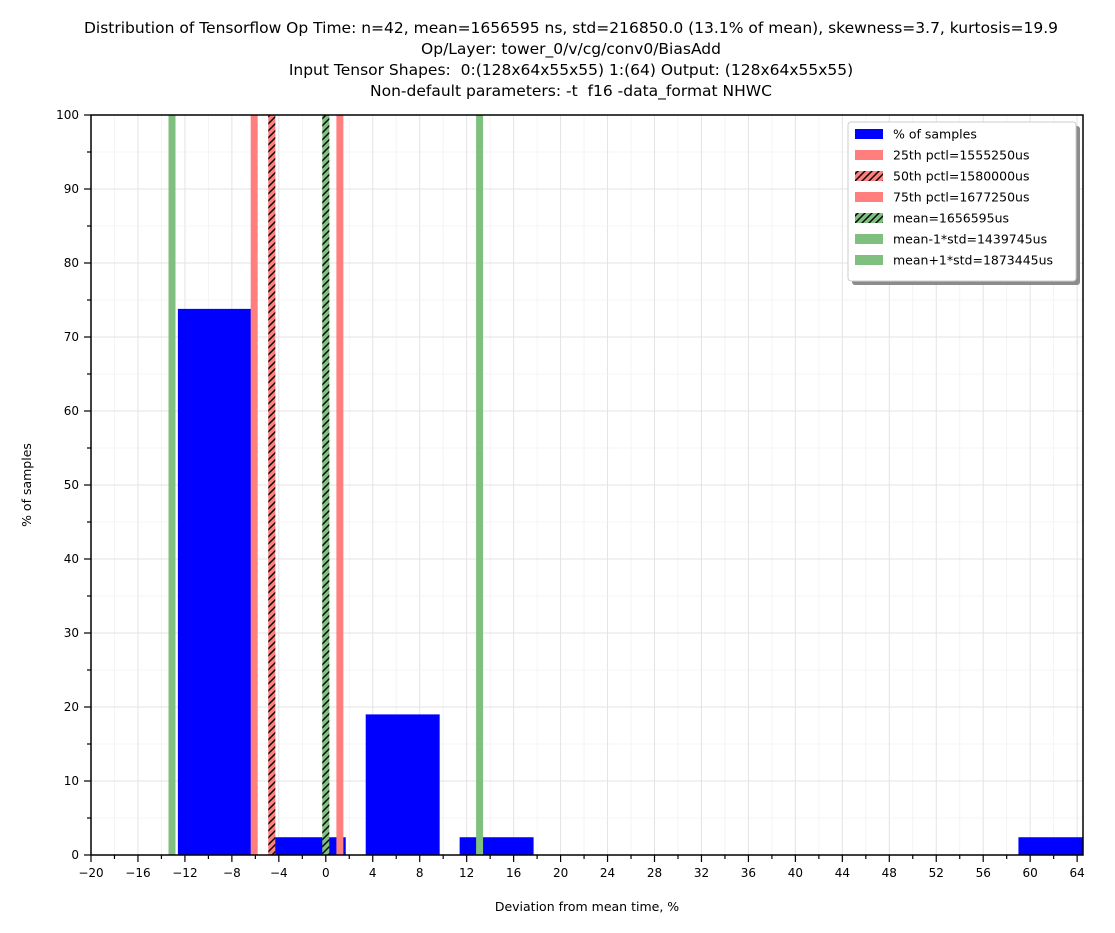  What do you see at coordinates (71, 263) in the screenshot?
I see `y-tick-label: 80` at bounding box center [71, 263].